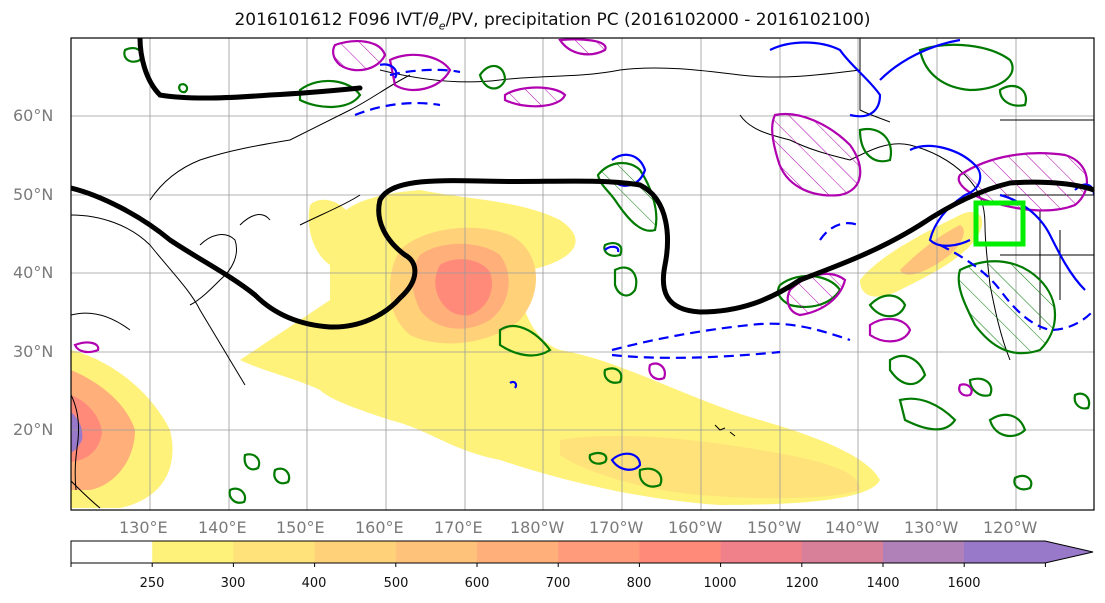 The image size is (1105, 603). I want to click on title-theta: θ, so click(433, 20).